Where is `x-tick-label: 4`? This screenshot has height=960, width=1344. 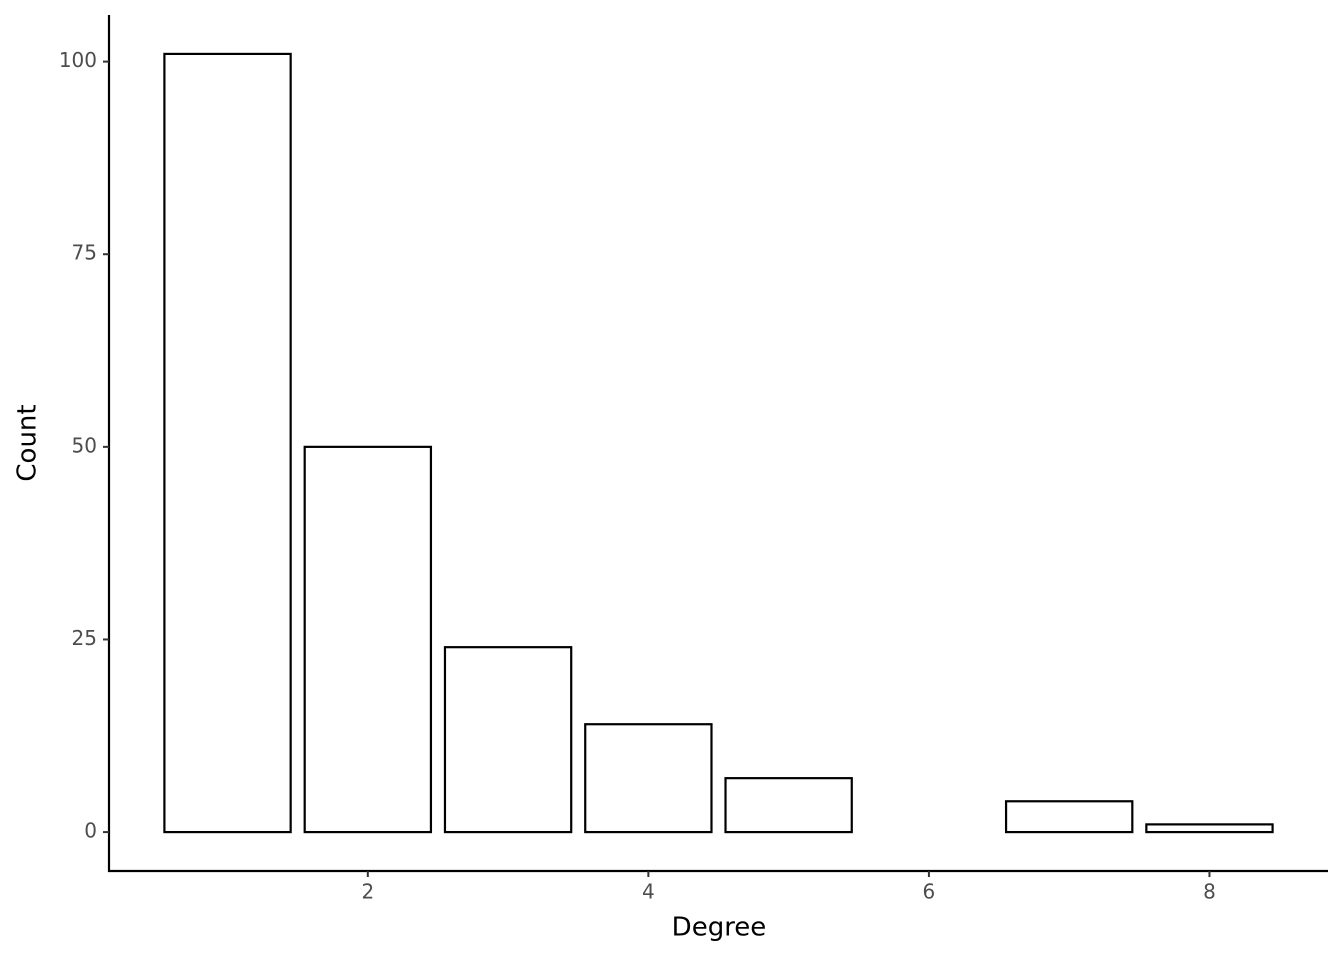 x-tick-label: 4 is located at coordinates (648, 892).